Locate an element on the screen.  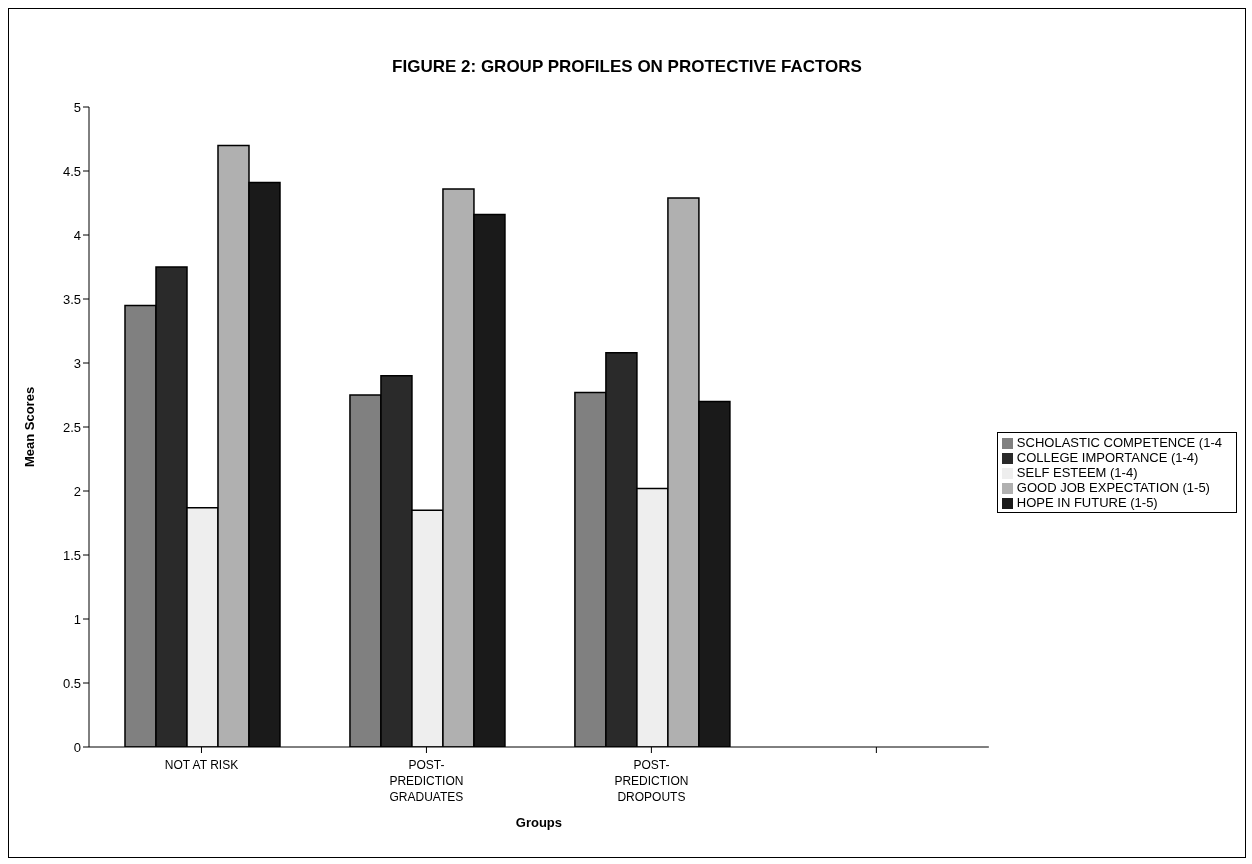
legend-label: HOPE IN FUTURE (1-5) is located at coordinates (1087, 502).